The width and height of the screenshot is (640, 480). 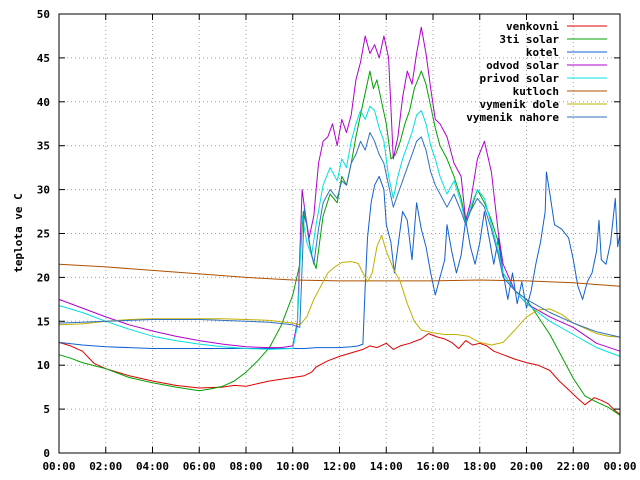 I want to click on y-tick-label: 35, so click(x=43, y=146).